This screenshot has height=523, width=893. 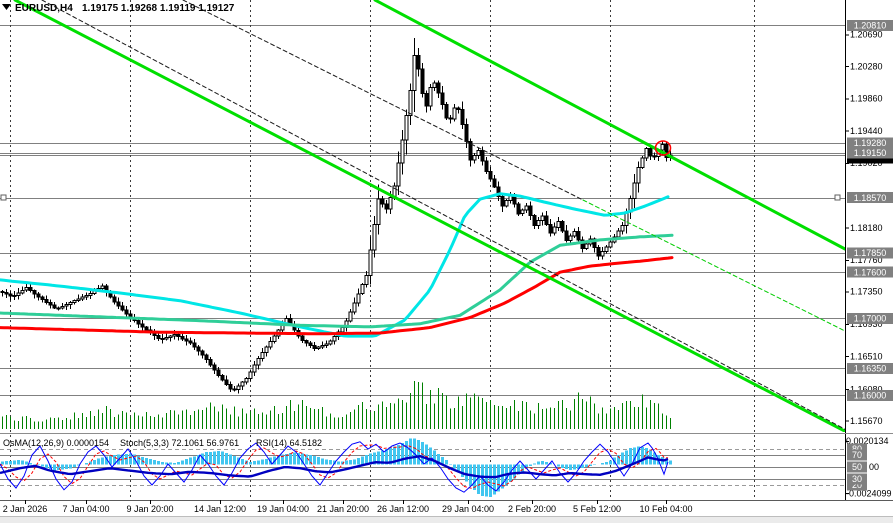 I want to click on price-tick-label: 1.16080, so click(x=866, y=389).